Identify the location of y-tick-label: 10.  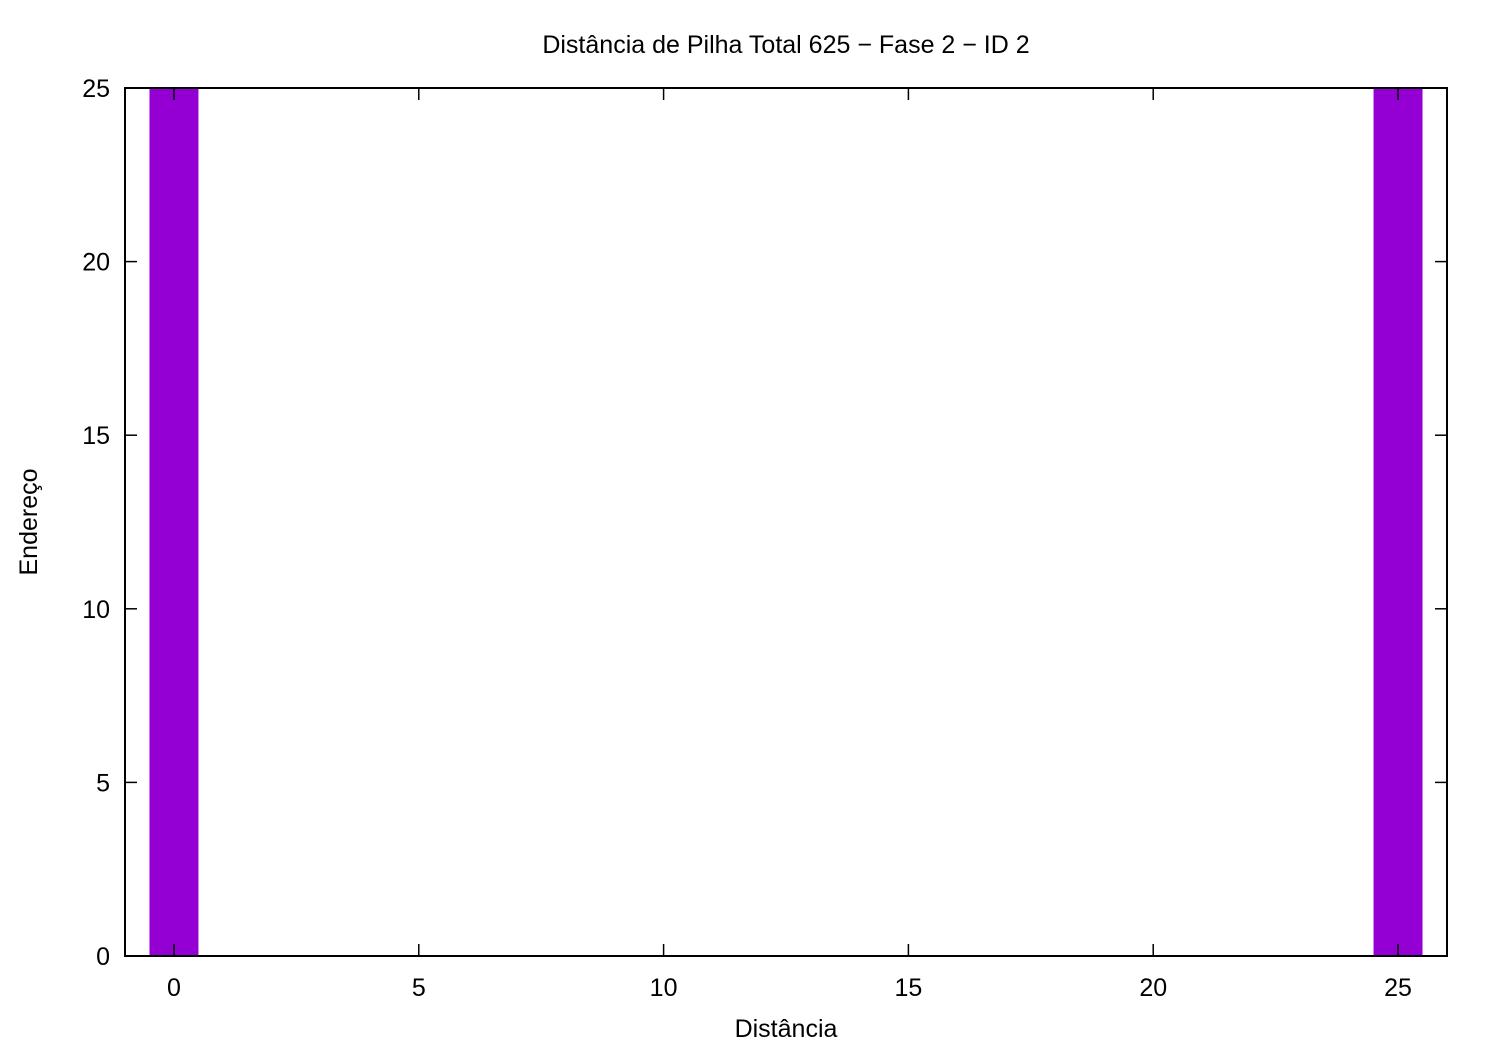
(96, 610).